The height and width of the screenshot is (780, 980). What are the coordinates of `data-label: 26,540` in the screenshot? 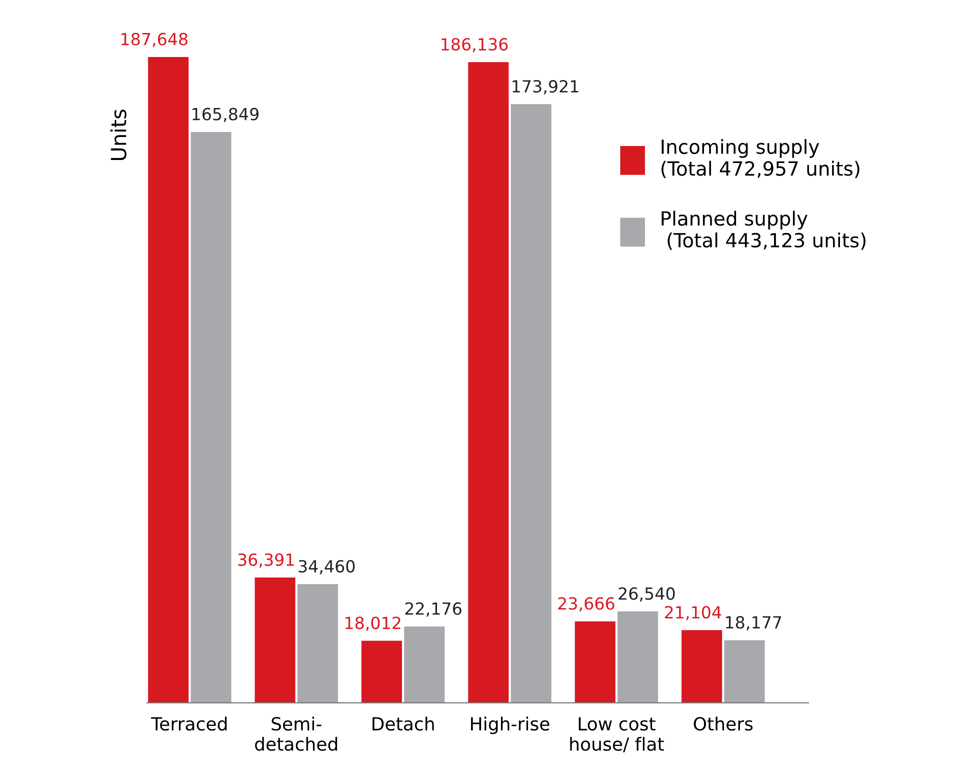 It's located at (646, 594).